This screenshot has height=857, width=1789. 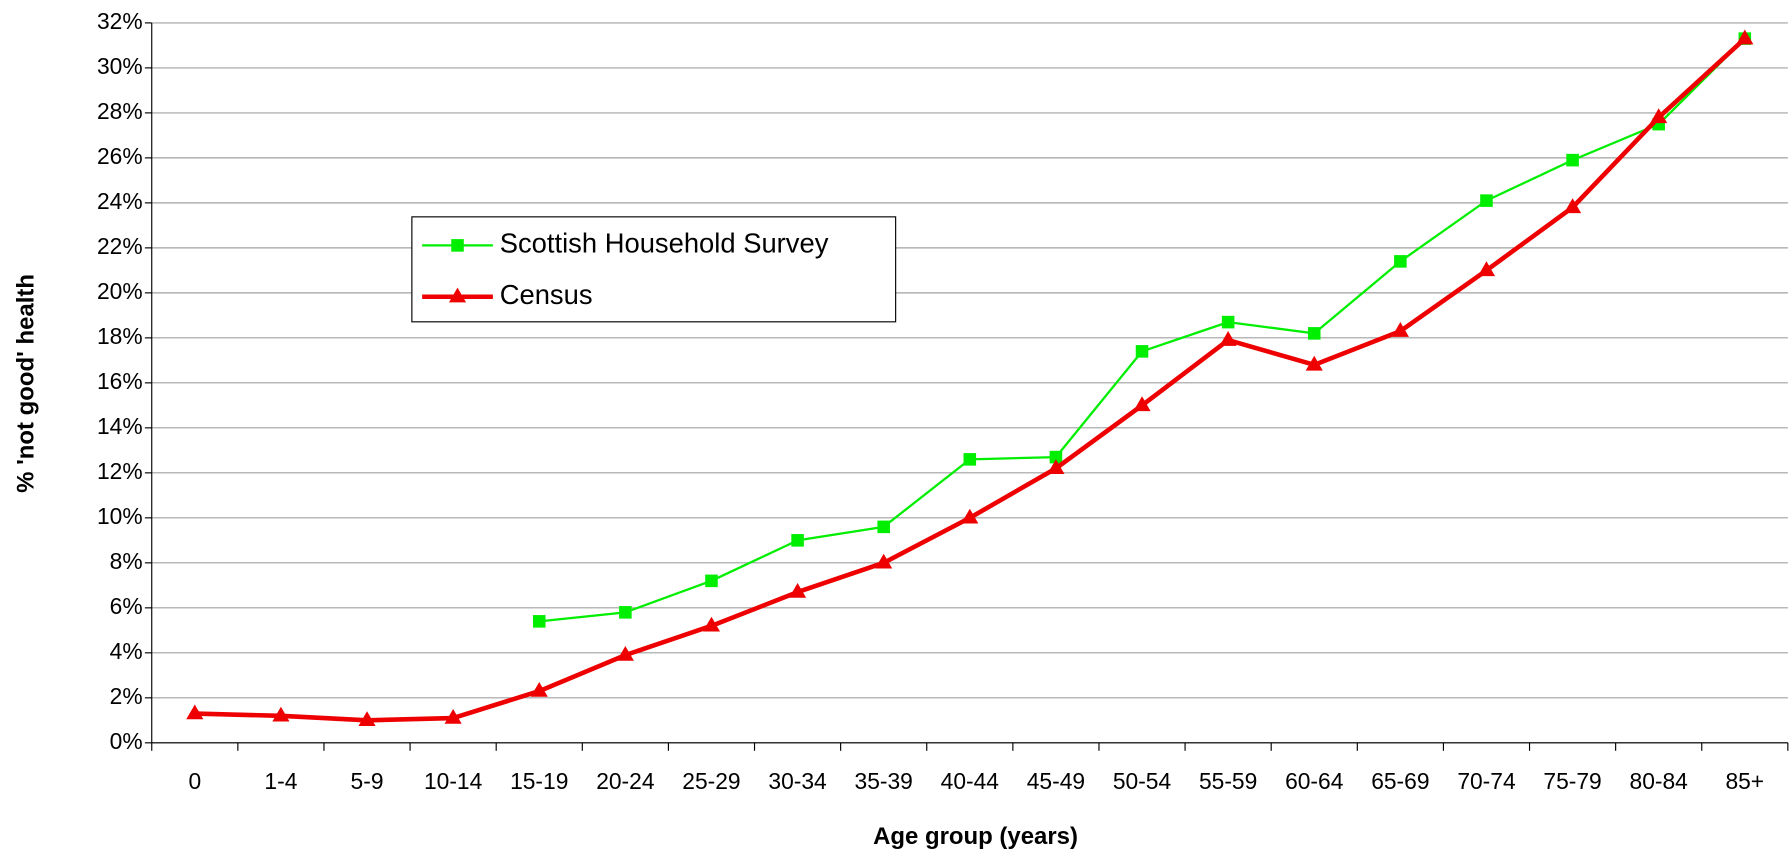 What do you see at coordinates (194, 781) in the screenshot?
I see `x-tick-label: 0` at bounding box center [194, 781].